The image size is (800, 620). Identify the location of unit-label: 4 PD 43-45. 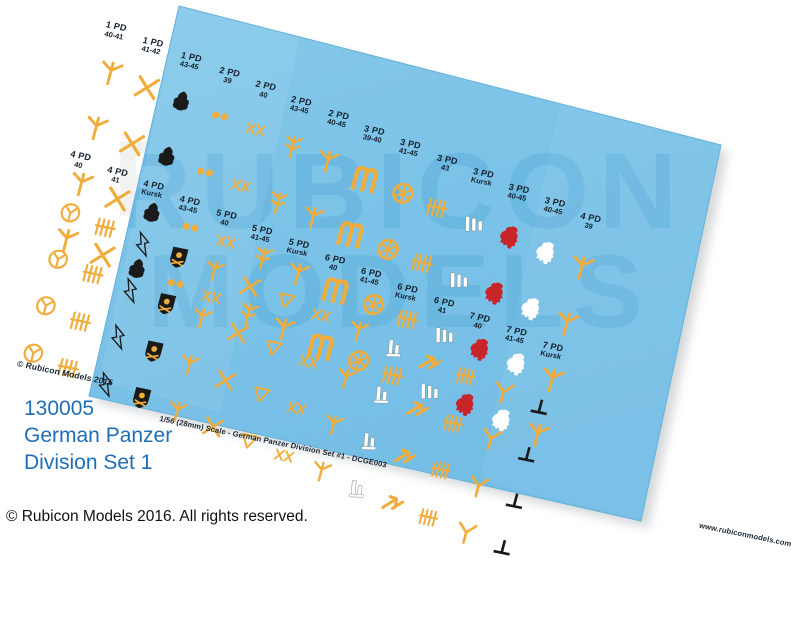
(189, 204).